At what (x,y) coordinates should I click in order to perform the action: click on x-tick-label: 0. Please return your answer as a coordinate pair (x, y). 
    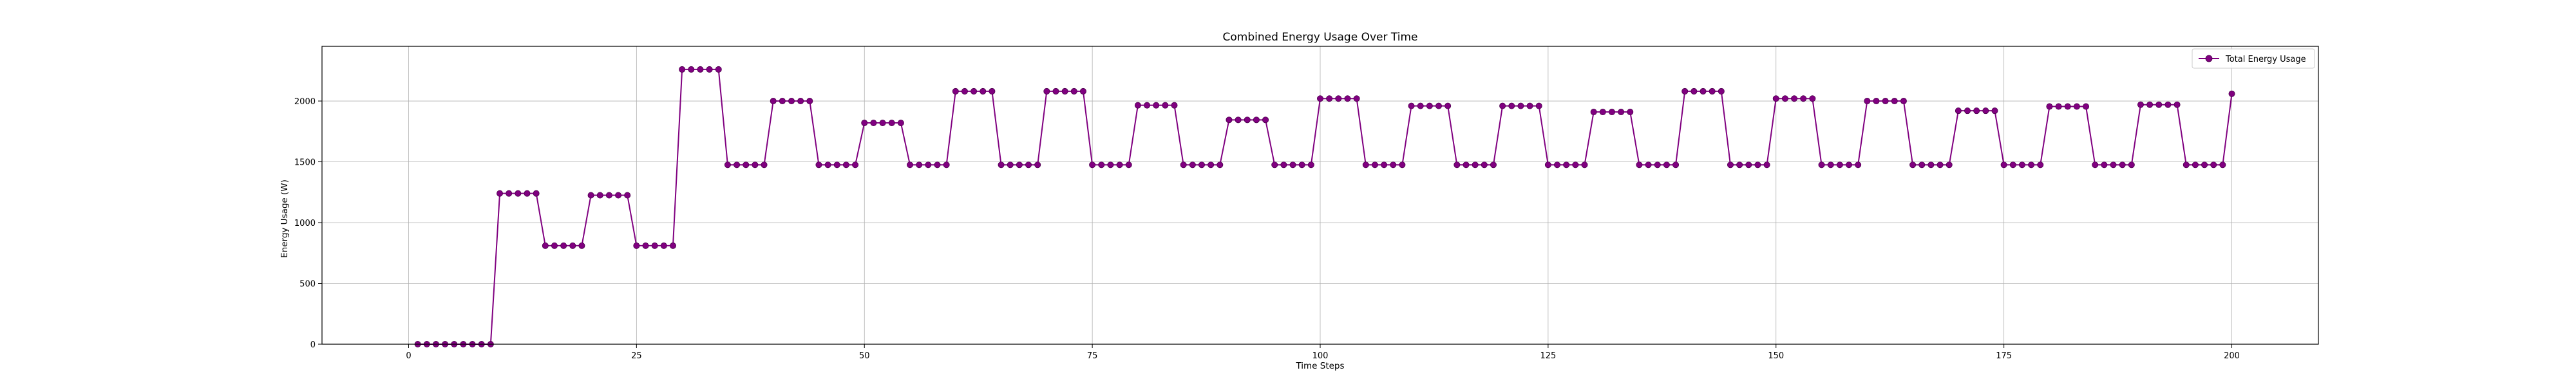
    Looking at the image, I should click on (409, 356).